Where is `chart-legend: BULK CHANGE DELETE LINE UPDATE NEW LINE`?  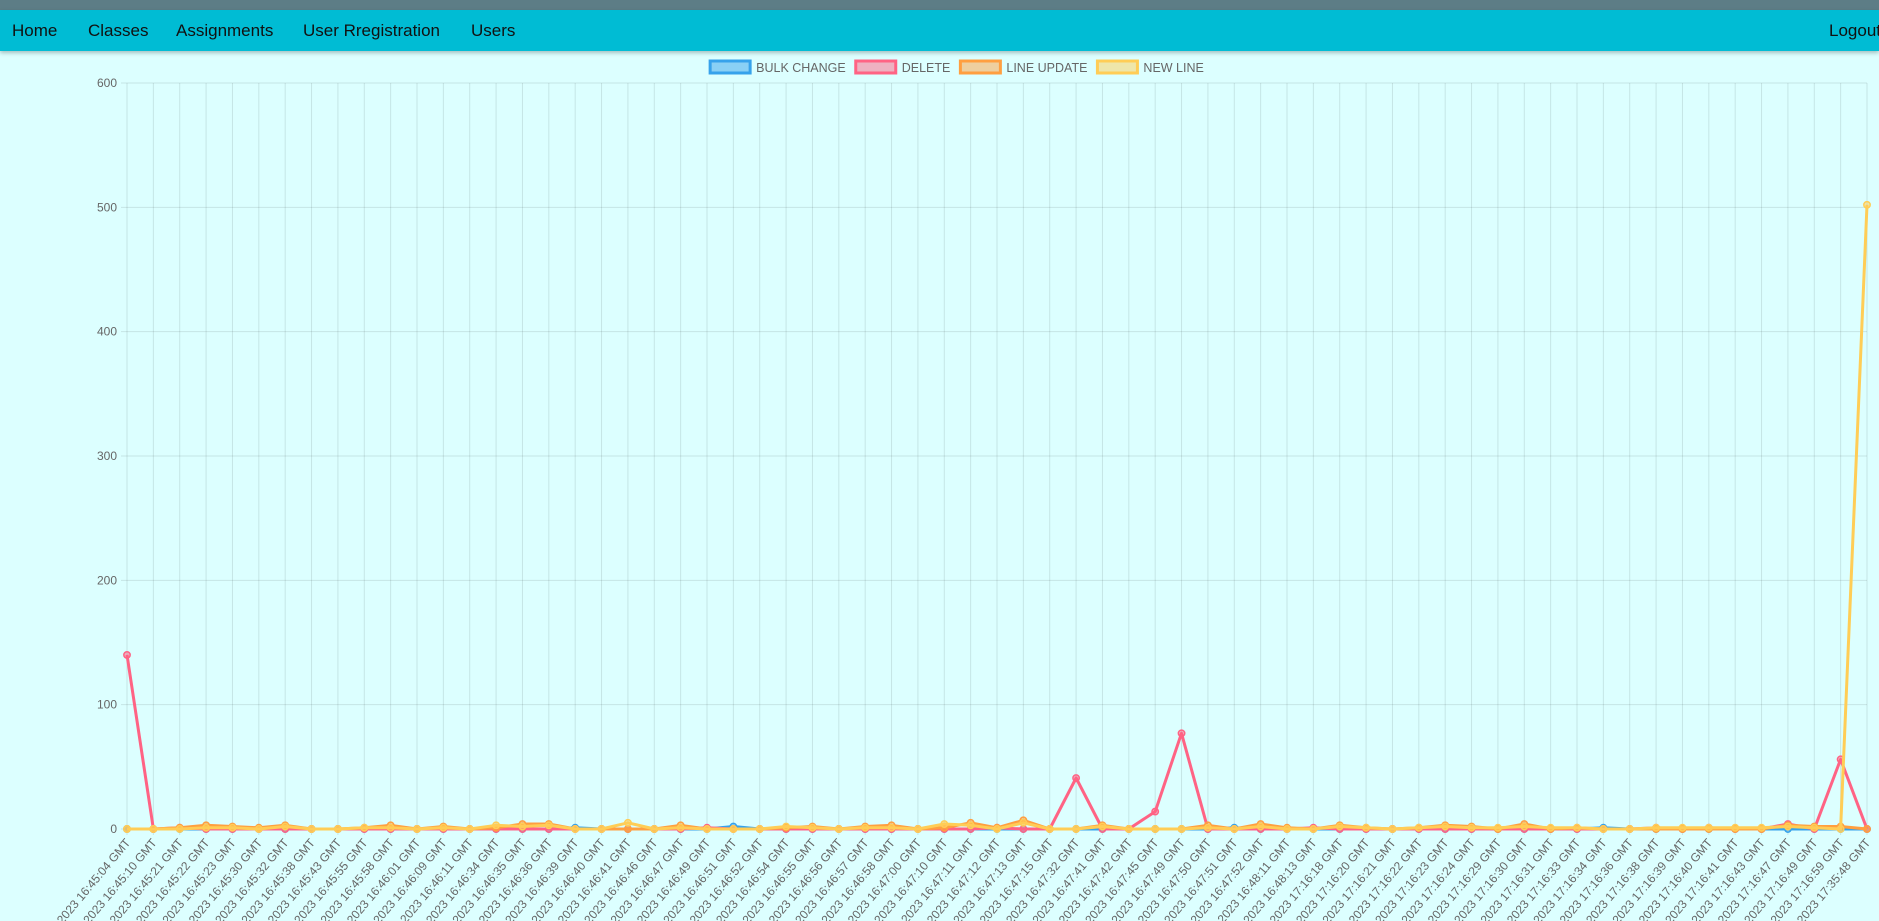 chart-legend: BULK CHANGE DELETE LINE UPDATE NEW LINE is located at coordinates (956, 67).